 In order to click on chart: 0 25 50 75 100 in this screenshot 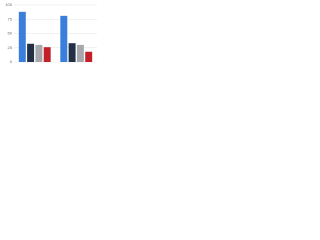, I will do `click(51, 33)`.